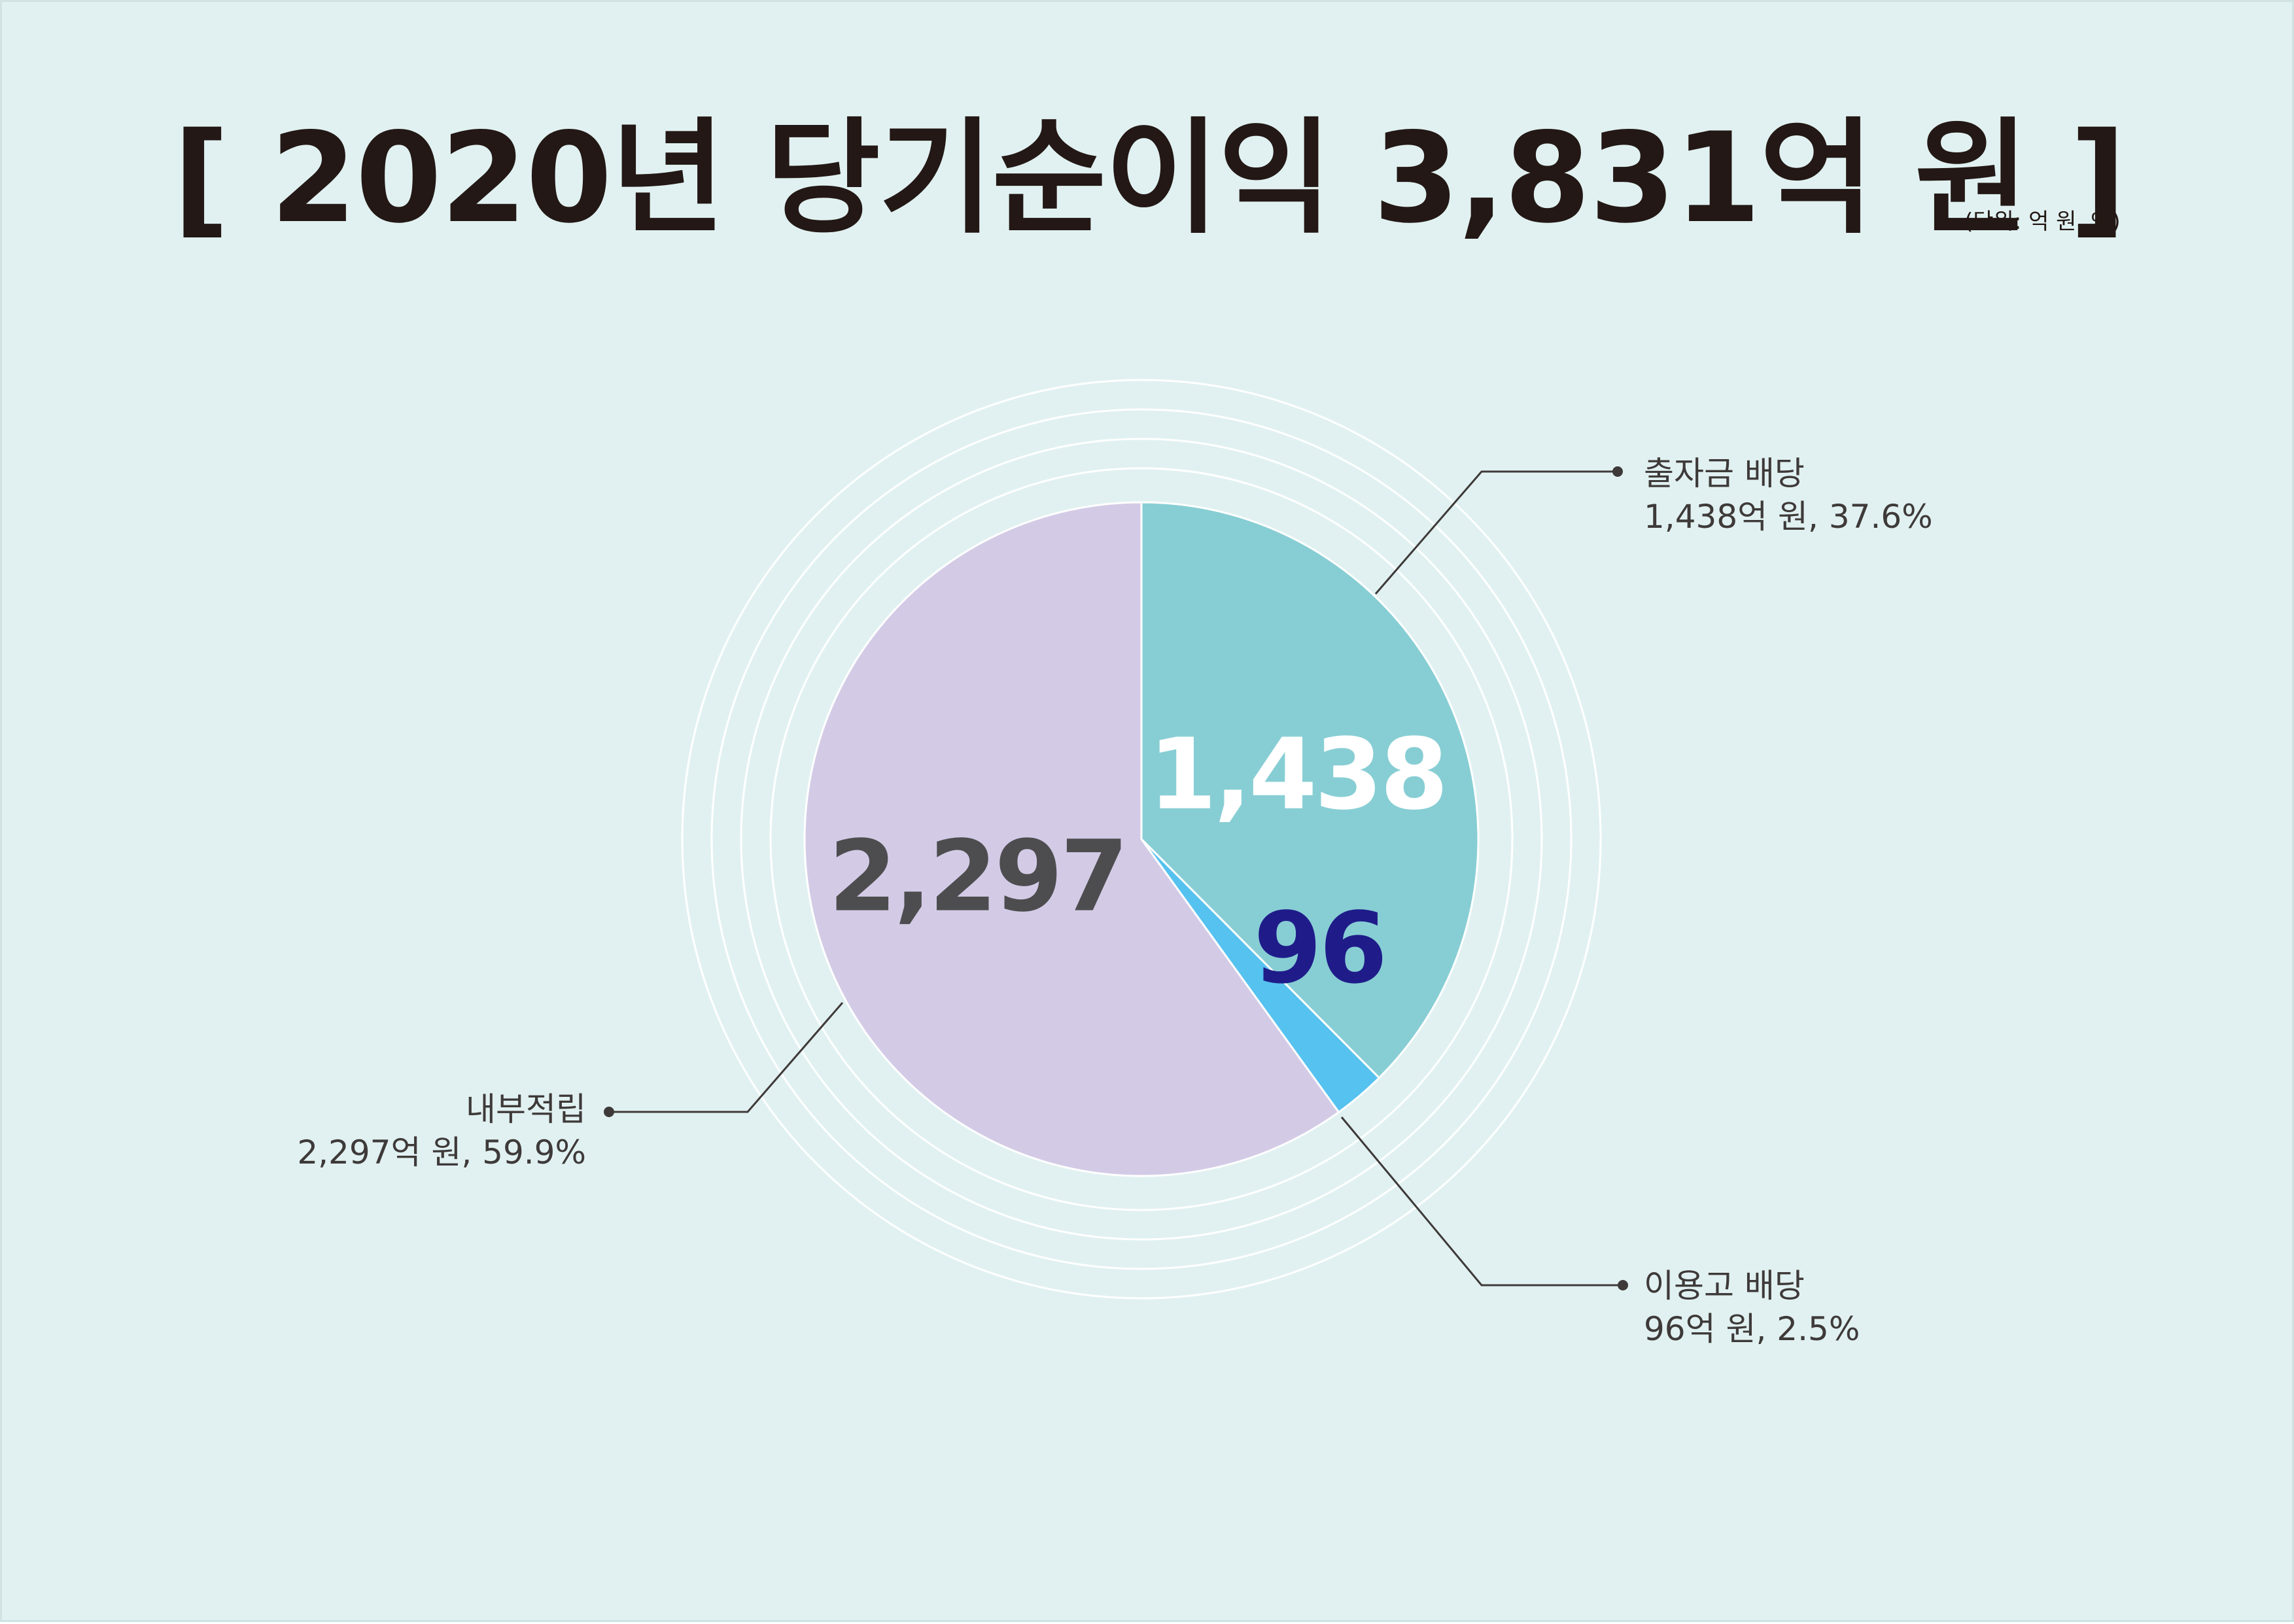  What do you see at coordinates (1752, 1329) in the screenshot?
I see `callout-value: 96억 원, 2.5%` at bounding box center [1752, 1329].